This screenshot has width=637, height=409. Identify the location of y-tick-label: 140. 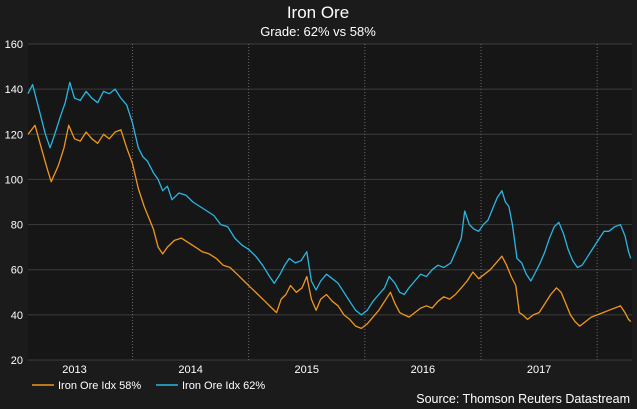
(14, 90).